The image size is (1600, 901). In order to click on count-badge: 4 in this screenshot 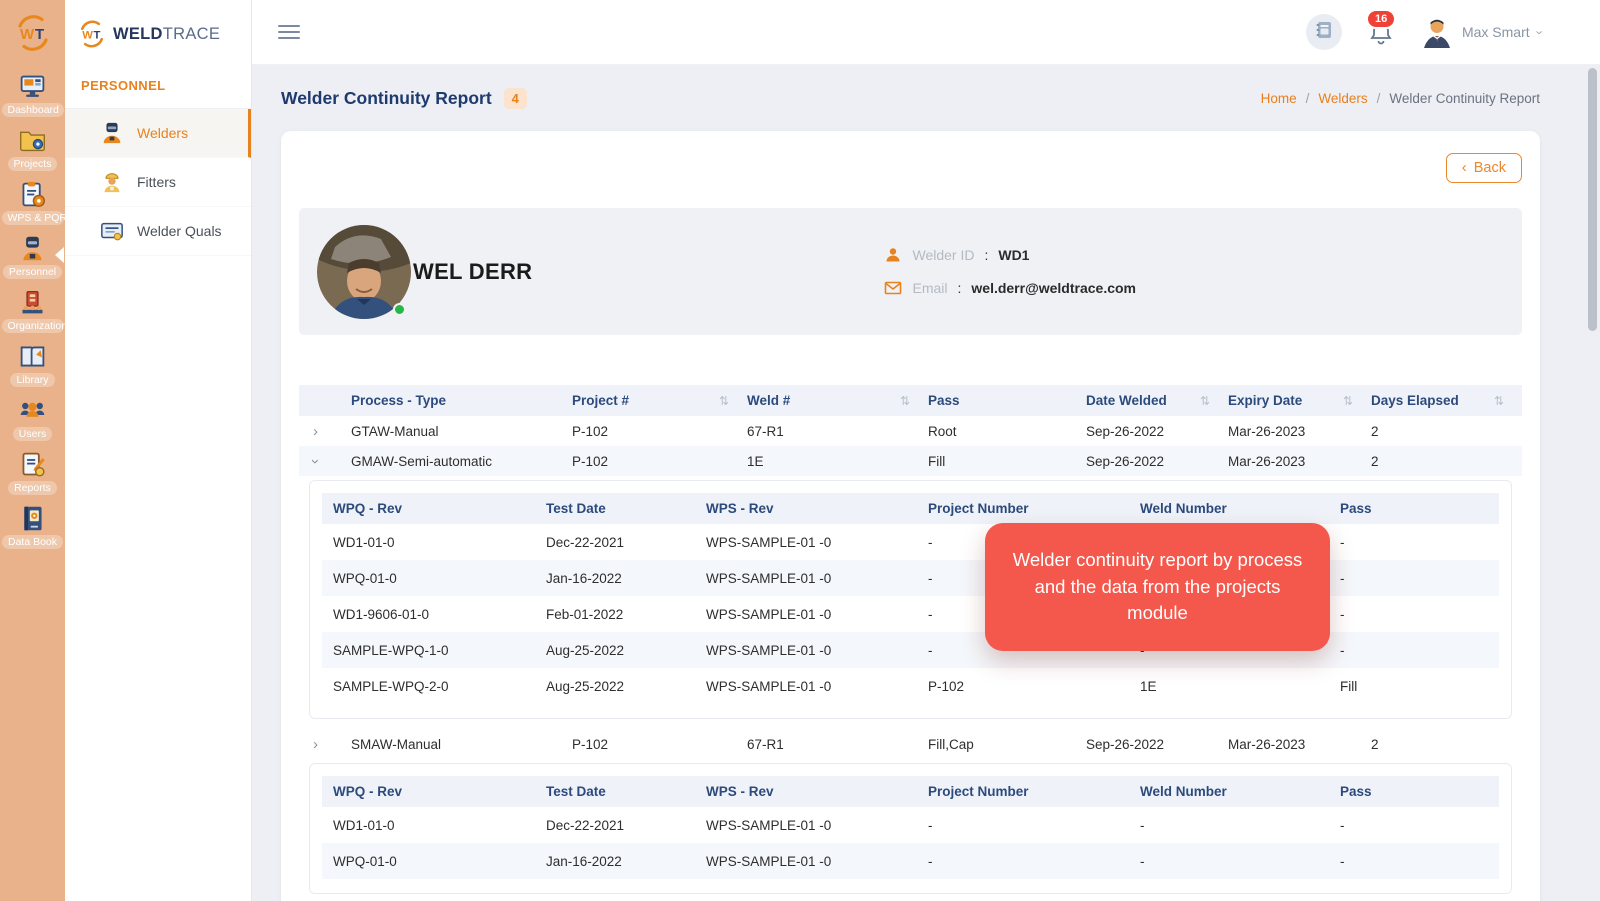, I will do `click(515, 98)`.